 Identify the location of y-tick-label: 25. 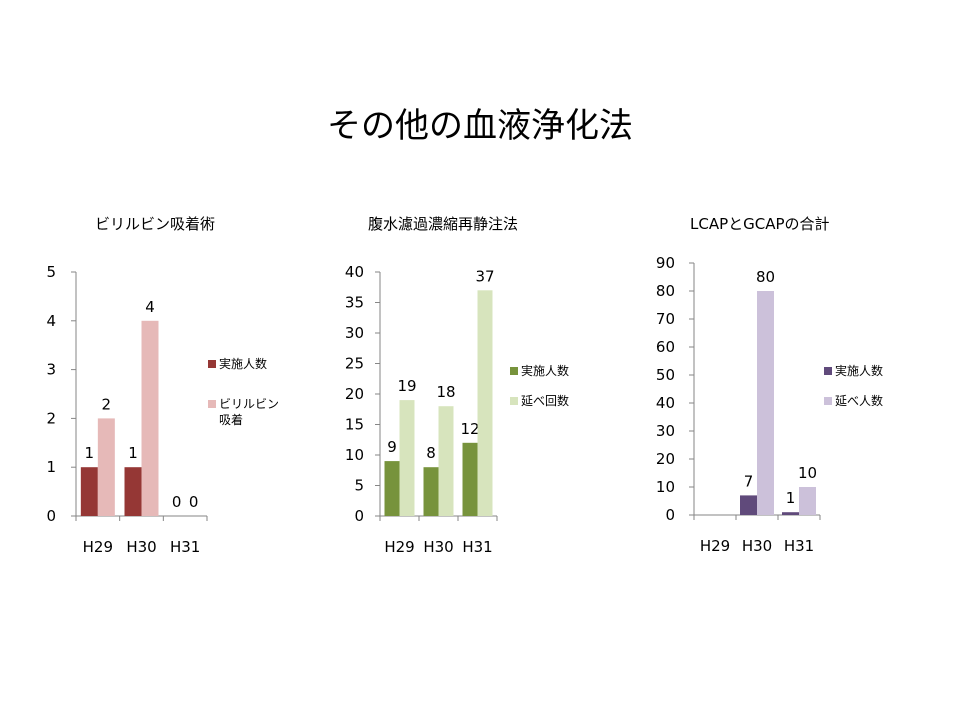
(354, 364).